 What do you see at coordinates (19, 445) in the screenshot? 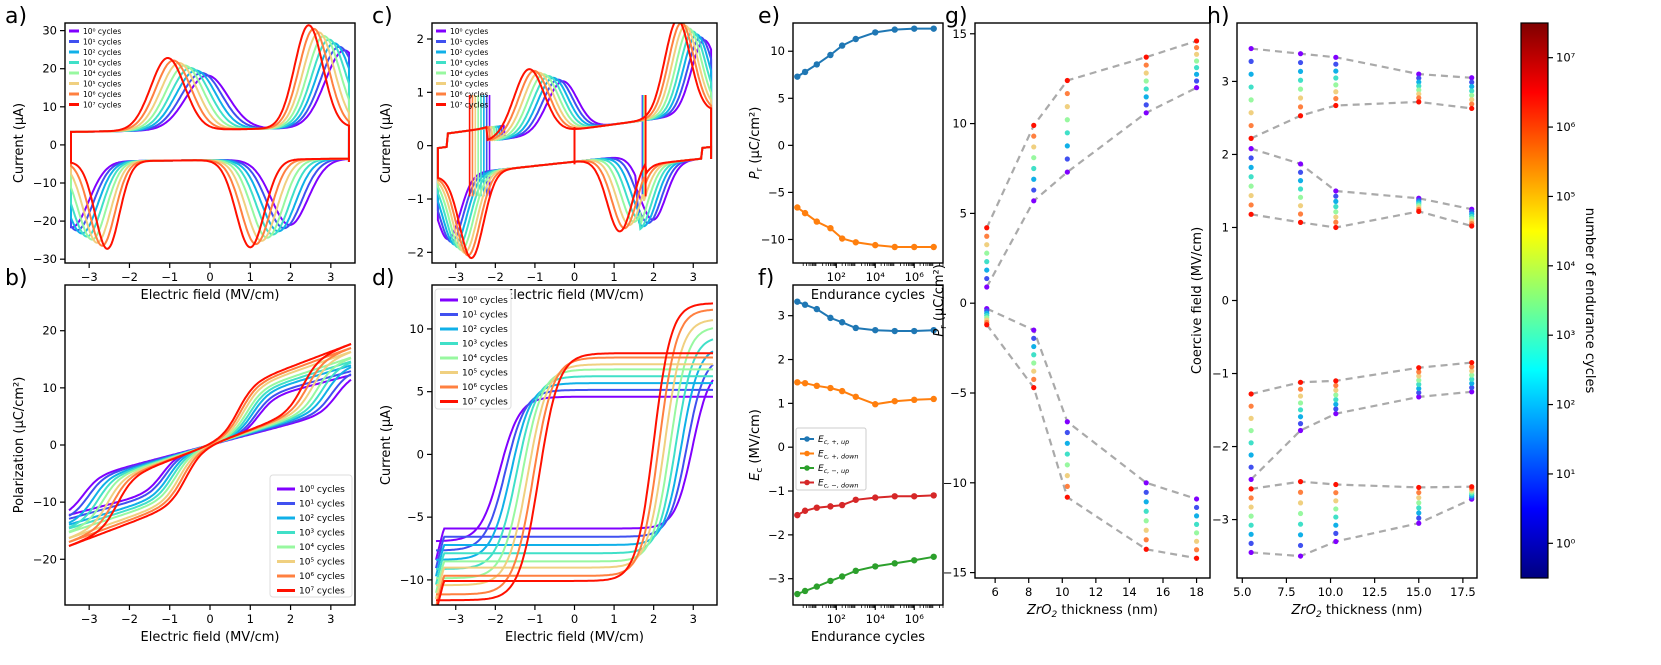
I see `y-axis-label: Polarization (μC/cm²)` at bounding box center [19, 445].